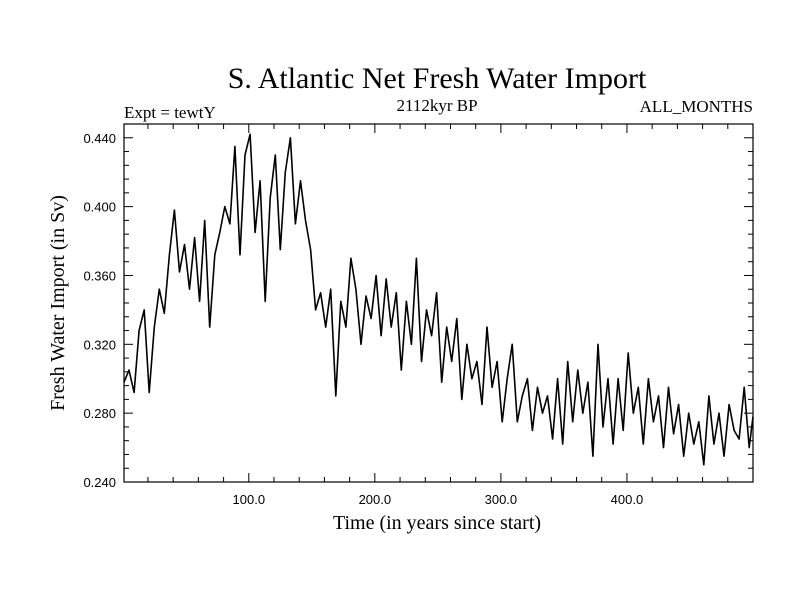  What do you see at coordinates (375, 499) in the screenshot?
I see `x-tick-label: 200.0` at bounding box center [375, 499].